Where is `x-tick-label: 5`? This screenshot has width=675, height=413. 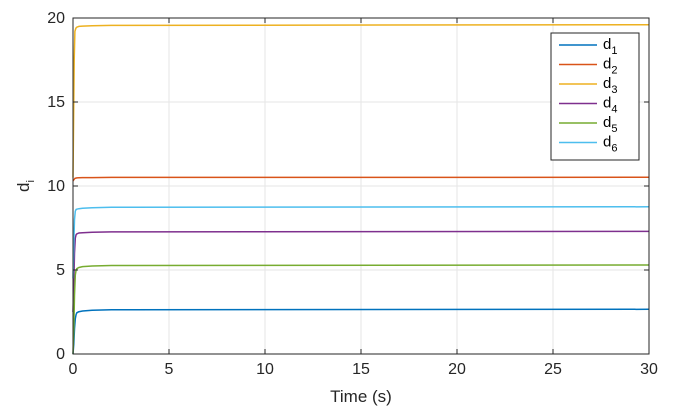
x-tick-label: 5 is located at coordinates (169, 369).